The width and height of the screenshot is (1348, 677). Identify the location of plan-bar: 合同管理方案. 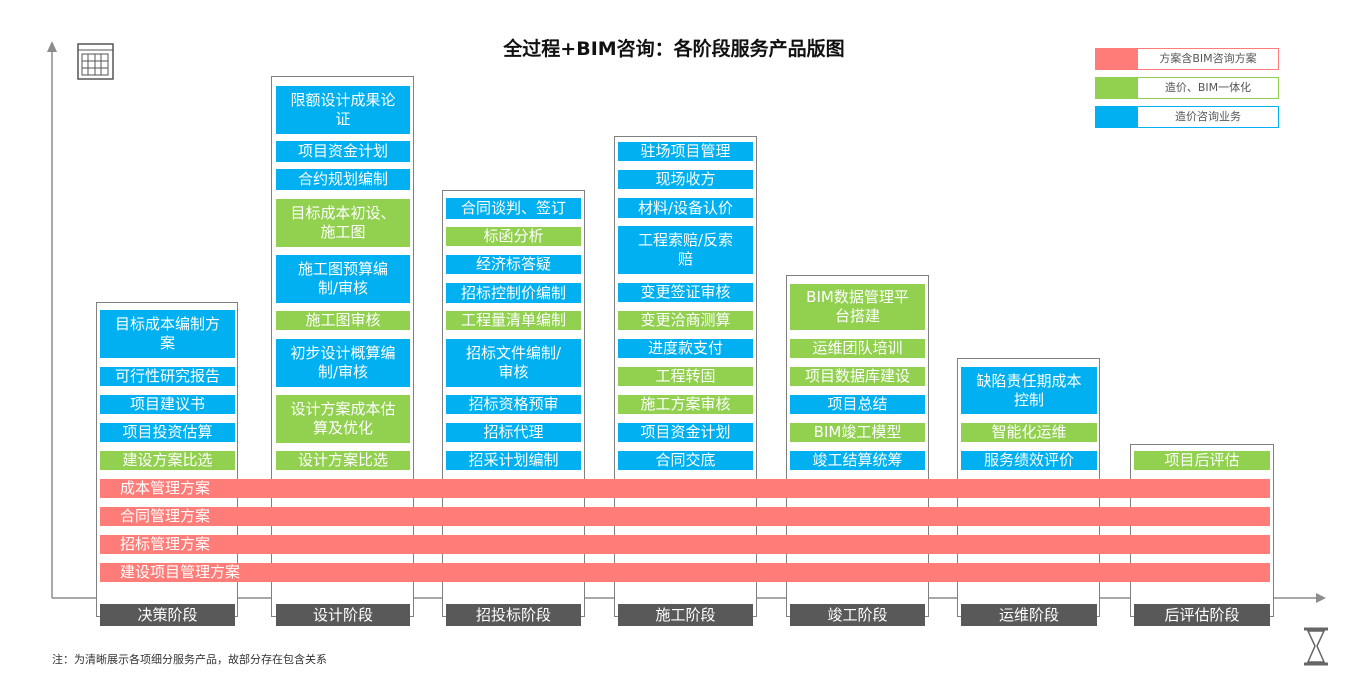
(685, 516).